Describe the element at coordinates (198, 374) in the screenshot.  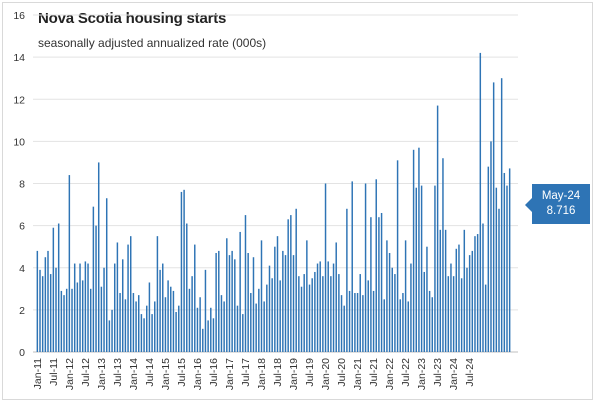
I see `x-tick-label: Jan-16` at that location.